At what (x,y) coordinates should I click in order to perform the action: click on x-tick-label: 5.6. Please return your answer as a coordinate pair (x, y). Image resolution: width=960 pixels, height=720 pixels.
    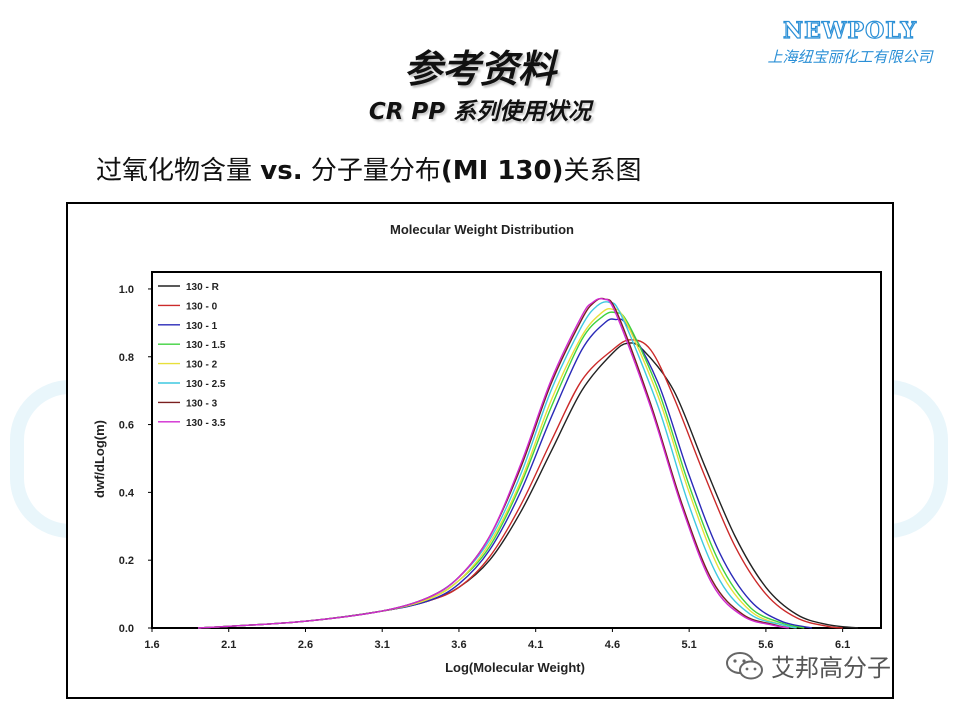
    Looking at the image, I should click on (765, 645).